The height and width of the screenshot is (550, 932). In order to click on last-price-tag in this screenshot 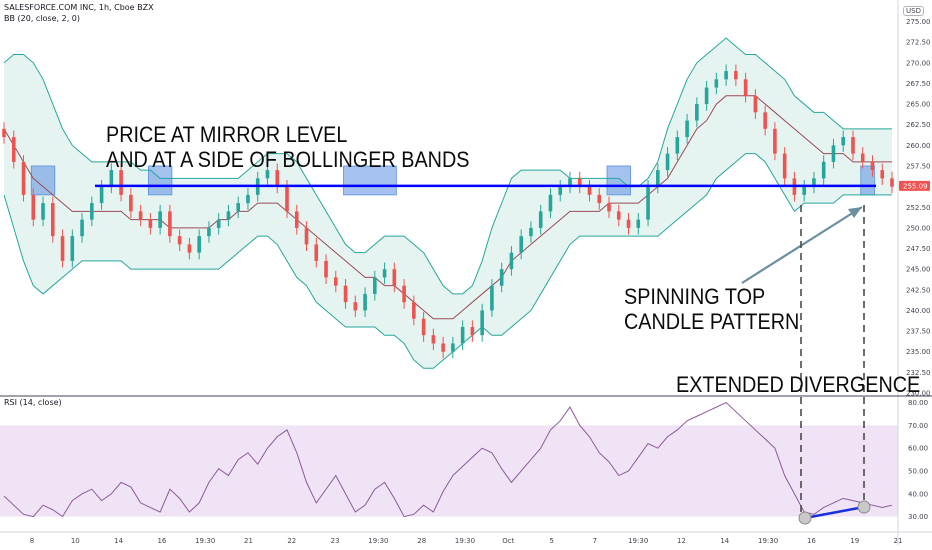, I will do `click(914, 185)`.